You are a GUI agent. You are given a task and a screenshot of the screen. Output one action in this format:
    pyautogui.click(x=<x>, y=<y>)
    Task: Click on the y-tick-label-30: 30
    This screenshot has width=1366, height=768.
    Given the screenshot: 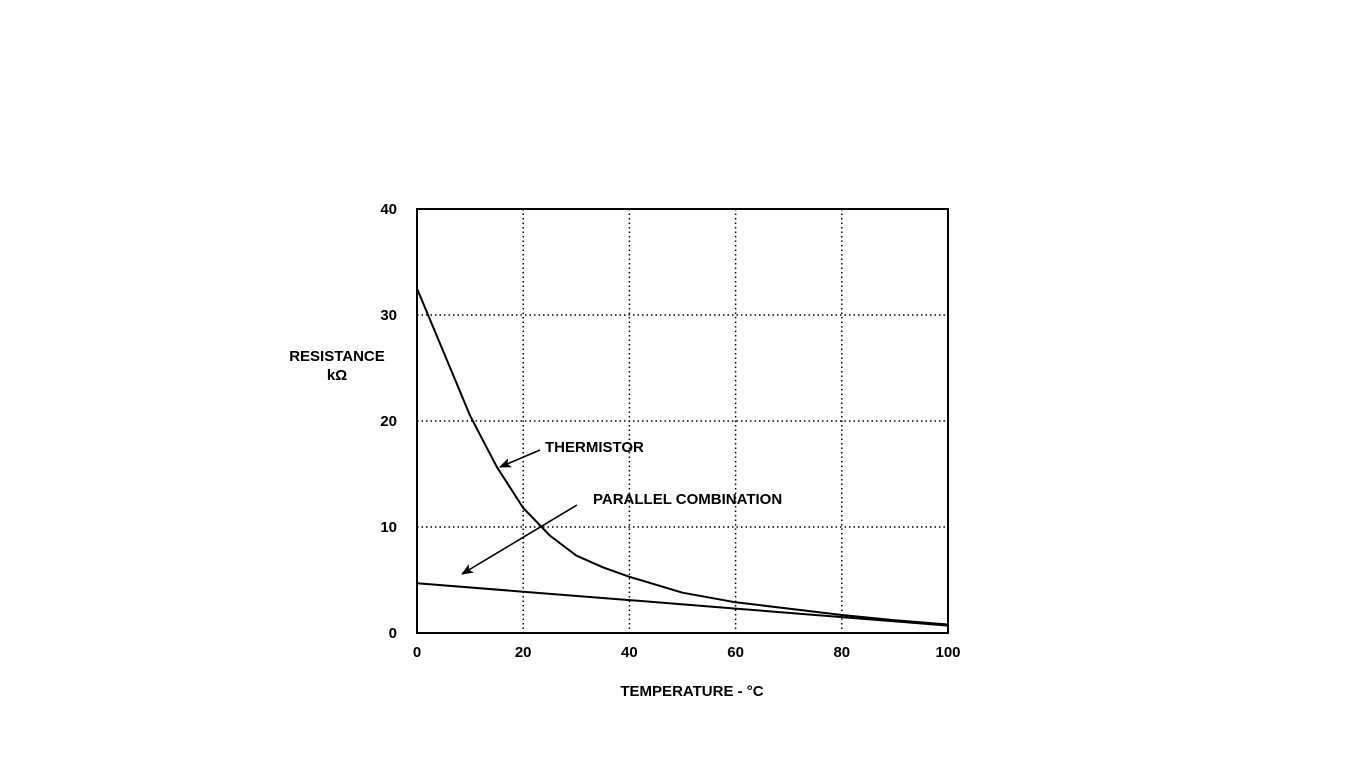 What is the action you would take?
    pyautogui.click(x=388, y=315)
    